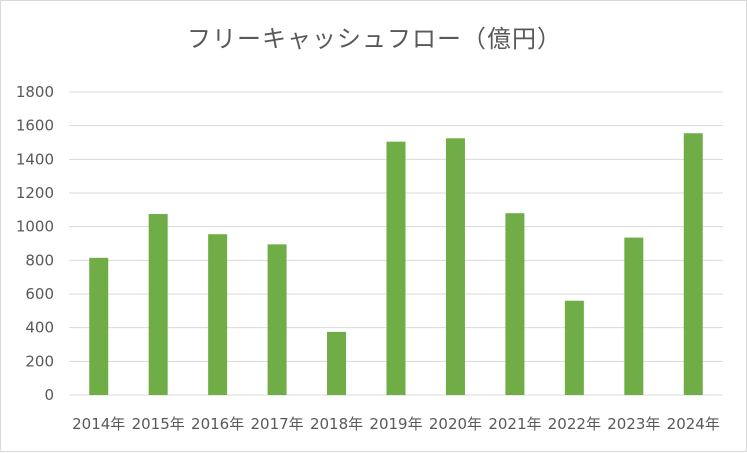 The image size is (747, 453). What do you see at coordinates (217, 424) in the screenshot?
I see `x-tick-label: 2016年` at bounding box center [217, 424].